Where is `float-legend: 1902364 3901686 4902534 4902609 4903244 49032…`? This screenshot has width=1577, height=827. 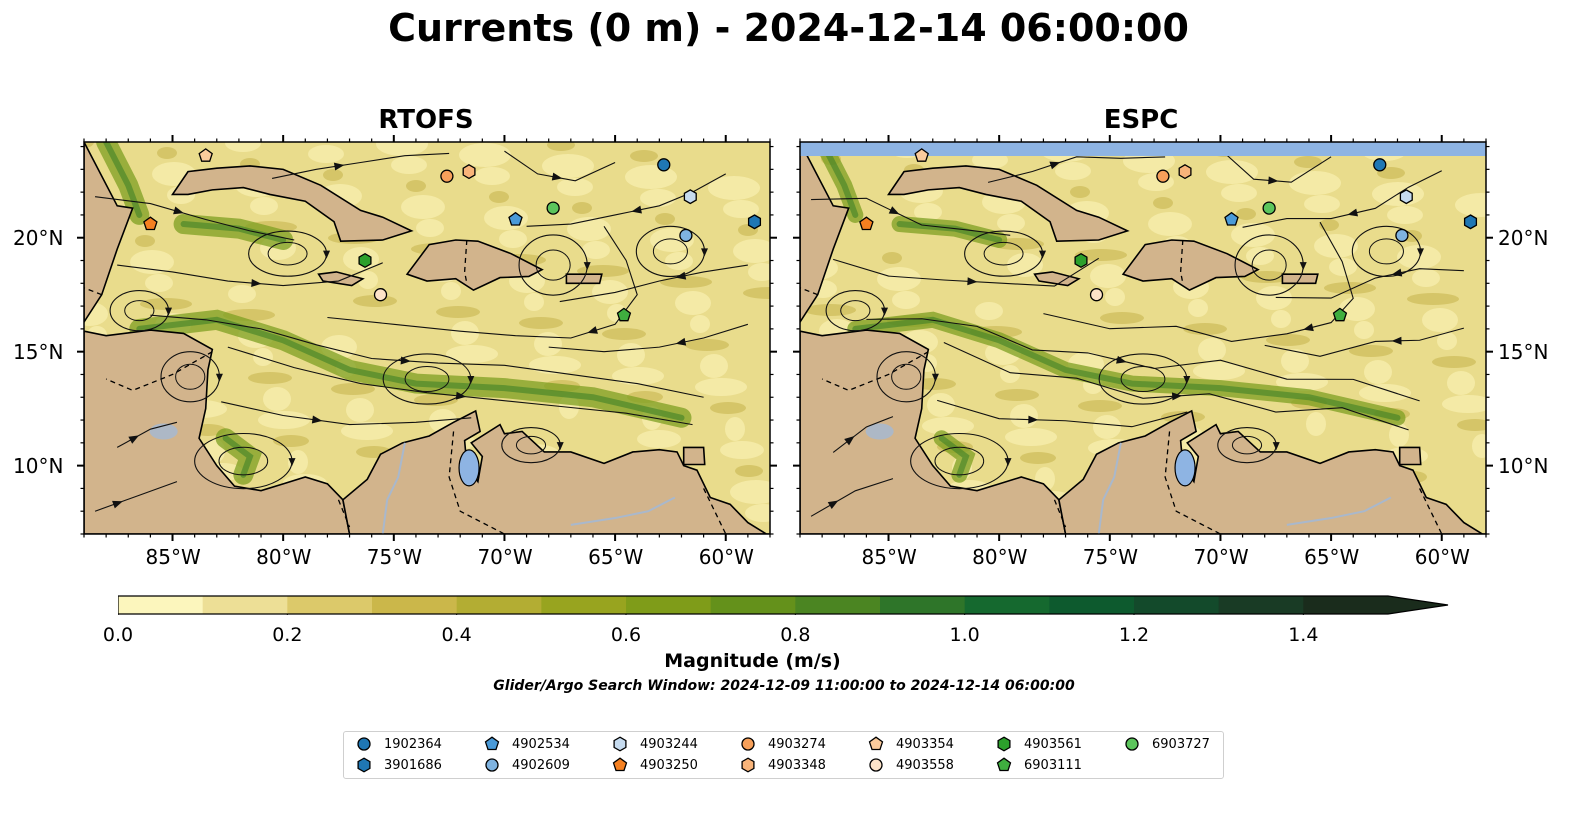 float-legend: 1902364 3901686 4902534 4902609 4903244 49032… is located at coordinates (783, 755).